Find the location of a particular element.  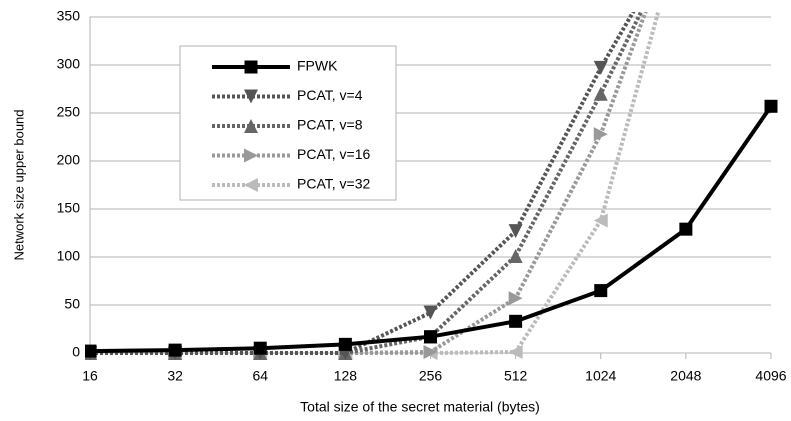

y-tick-label: 250 is located at coordinates (69, 112).